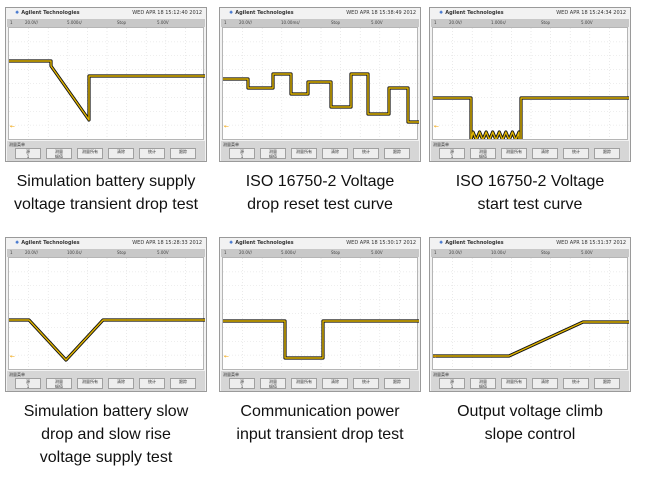  I want to click on status-bar: 1 20.0V/10.00s/Stop 5.00V, so click(530, 253).